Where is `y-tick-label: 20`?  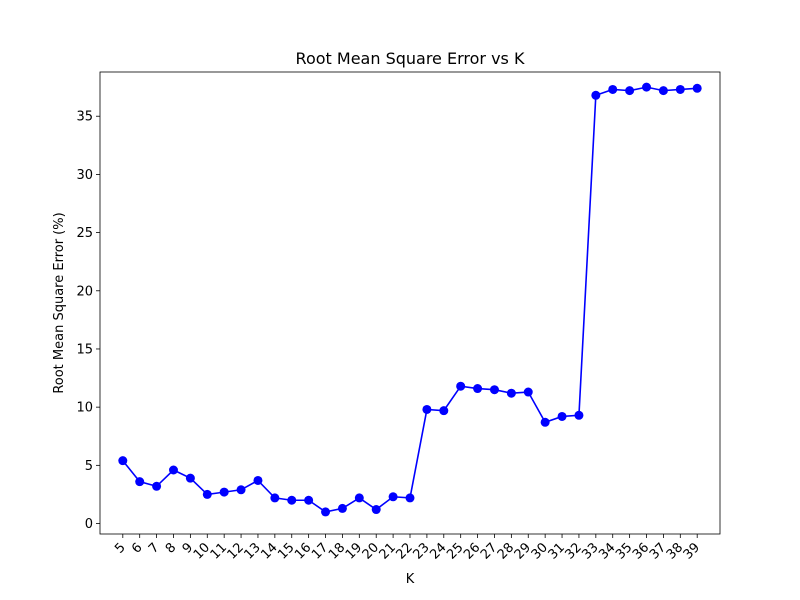 y-tick-label: 20 is located at coordinates (84, 291).